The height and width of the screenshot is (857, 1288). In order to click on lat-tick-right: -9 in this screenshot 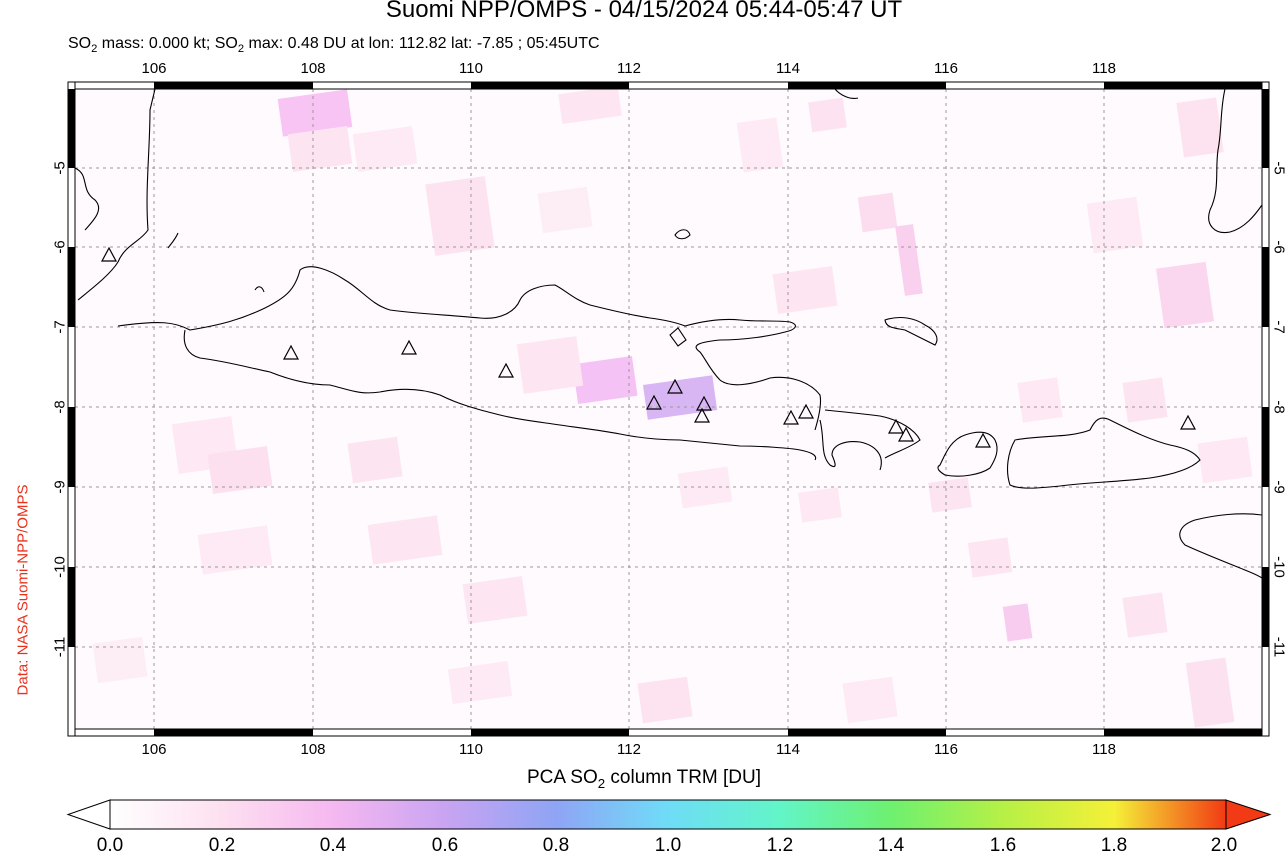, I will do `click(1279, 487)`.